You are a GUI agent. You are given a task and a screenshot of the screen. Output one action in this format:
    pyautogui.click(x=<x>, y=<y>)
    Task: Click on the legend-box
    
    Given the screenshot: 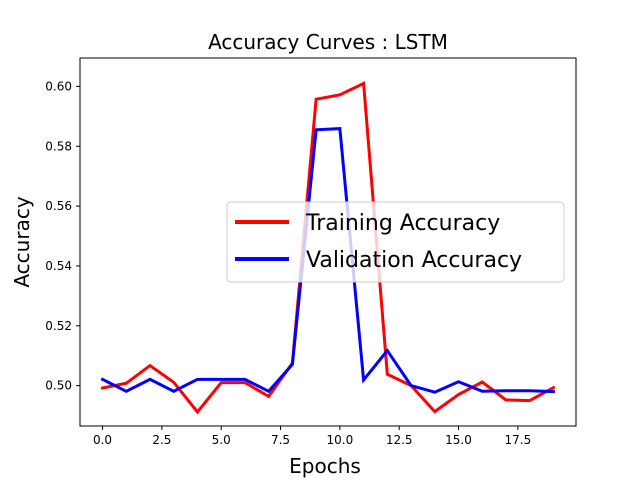 What is the action you would take?
    pyautogui.click(x=395, y=242)
    